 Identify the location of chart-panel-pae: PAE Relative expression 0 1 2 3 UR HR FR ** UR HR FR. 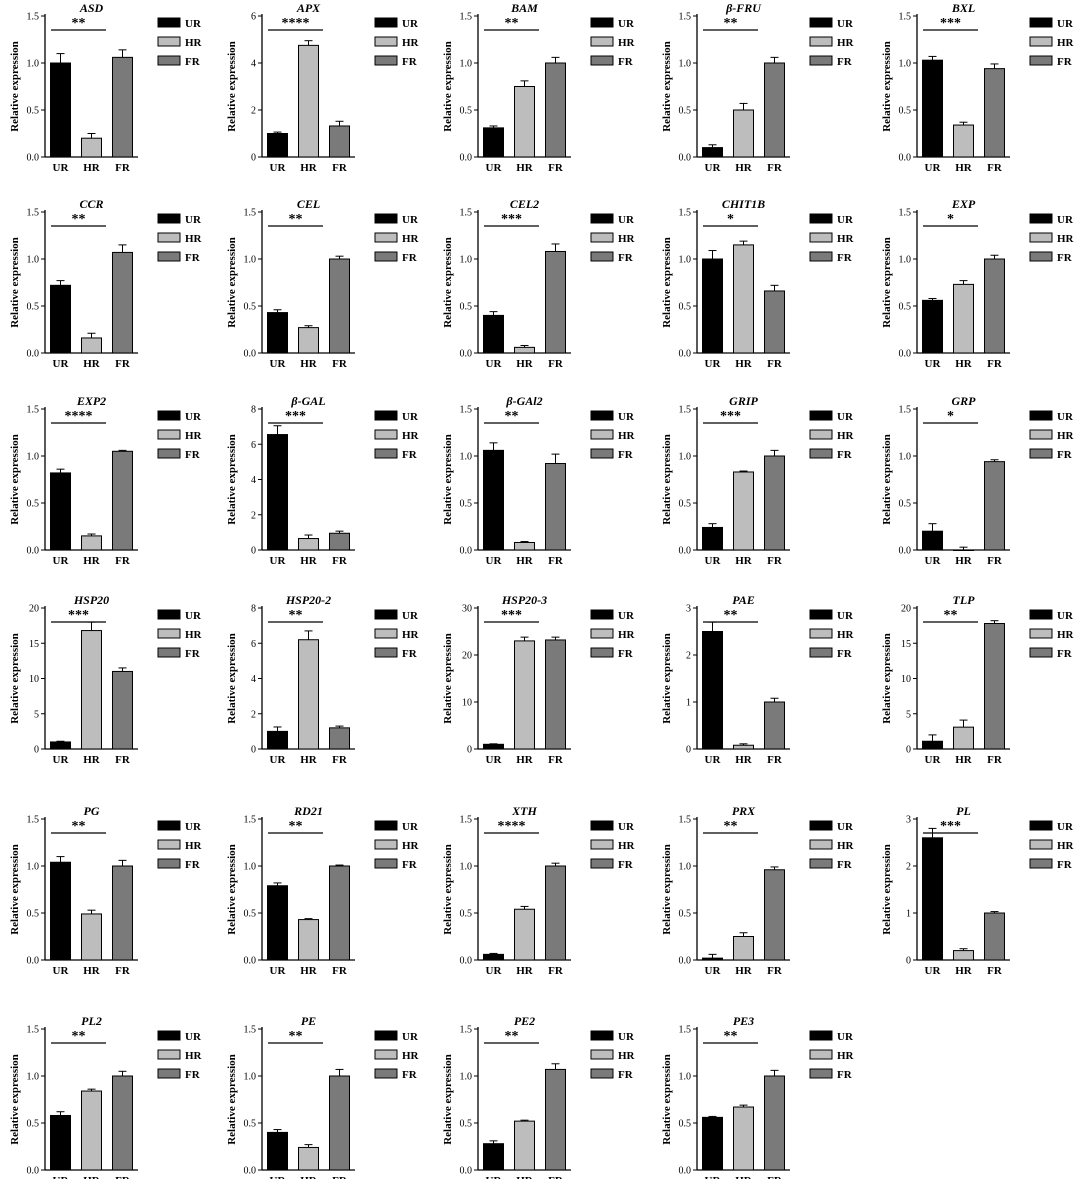
(758, 679).